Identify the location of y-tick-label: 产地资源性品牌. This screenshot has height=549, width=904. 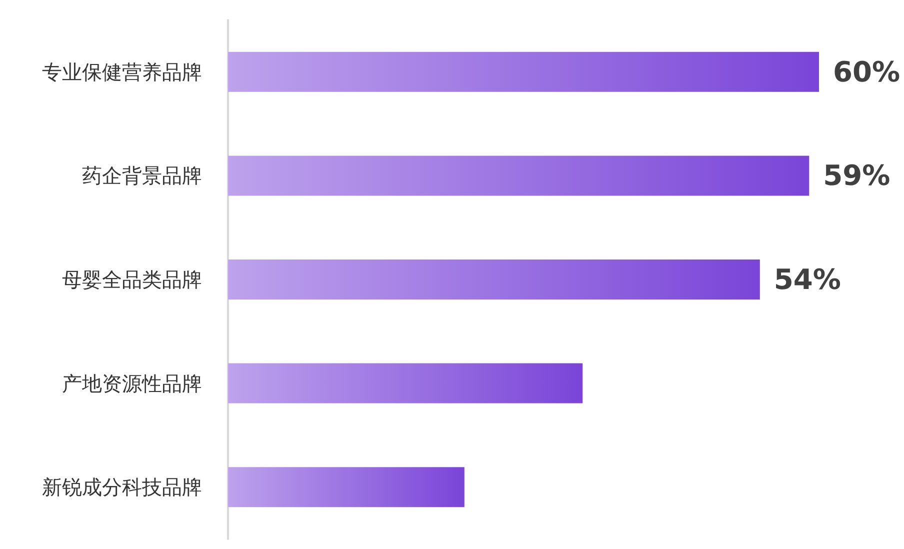
(132, 383).